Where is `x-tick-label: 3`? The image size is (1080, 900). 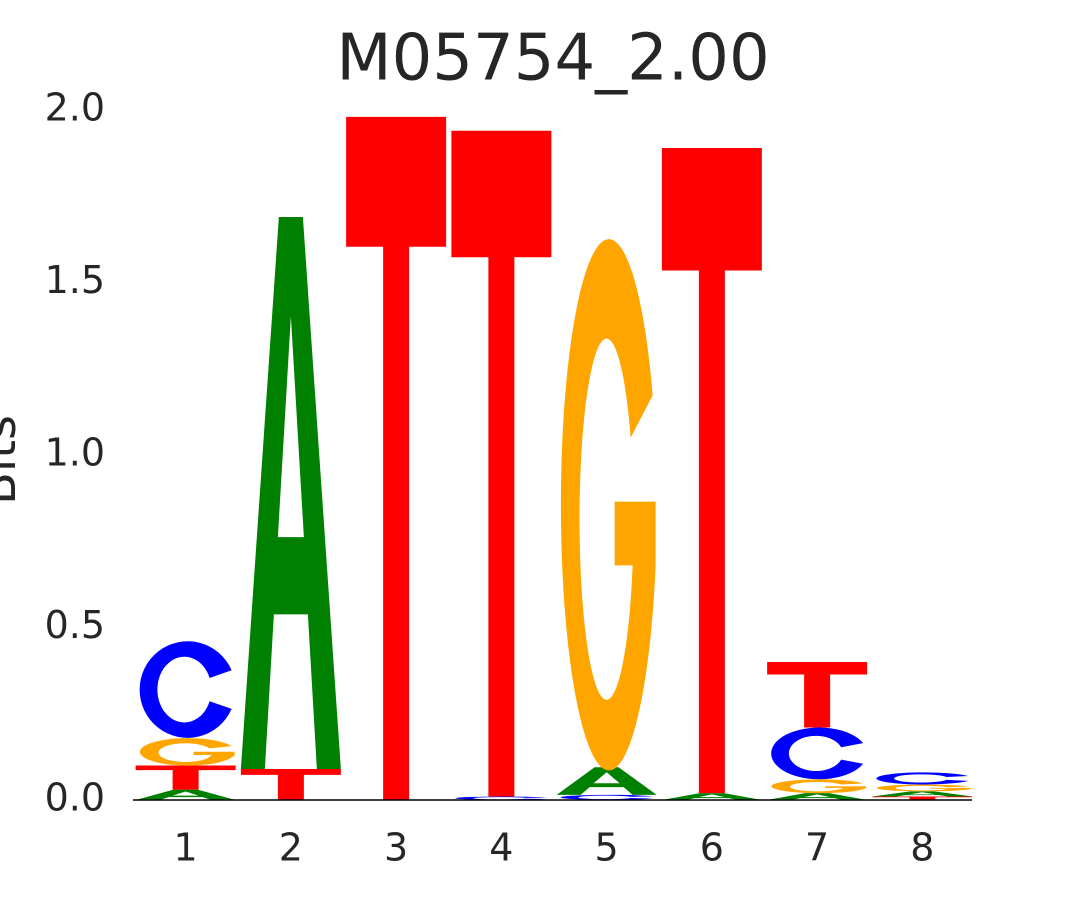
x-tick-label: 3 is located at coordinates (396, 848).